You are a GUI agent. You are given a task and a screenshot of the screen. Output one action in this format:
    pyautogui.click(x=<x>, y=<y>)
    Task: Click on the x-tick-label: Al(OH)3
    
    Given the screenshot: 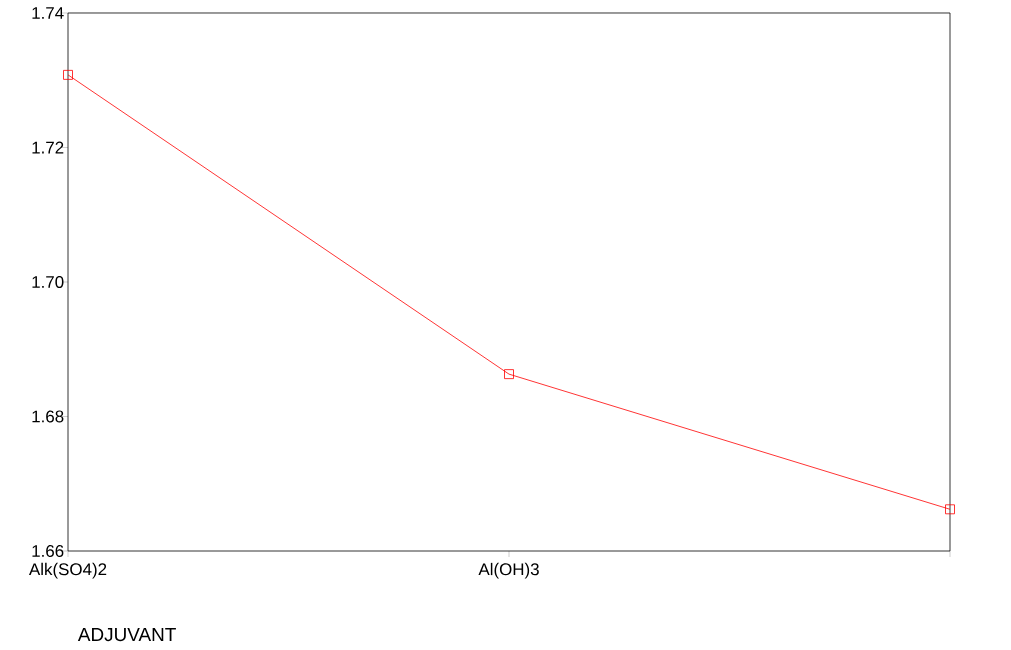 What is the action you would take?
    pyautogui.click(x=508, y=570)
    